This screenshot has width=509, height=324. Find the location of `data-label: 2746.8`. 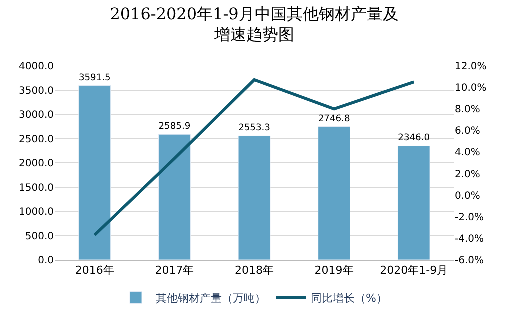

data-label: 2746.8 is located at coordinates (334, 119).